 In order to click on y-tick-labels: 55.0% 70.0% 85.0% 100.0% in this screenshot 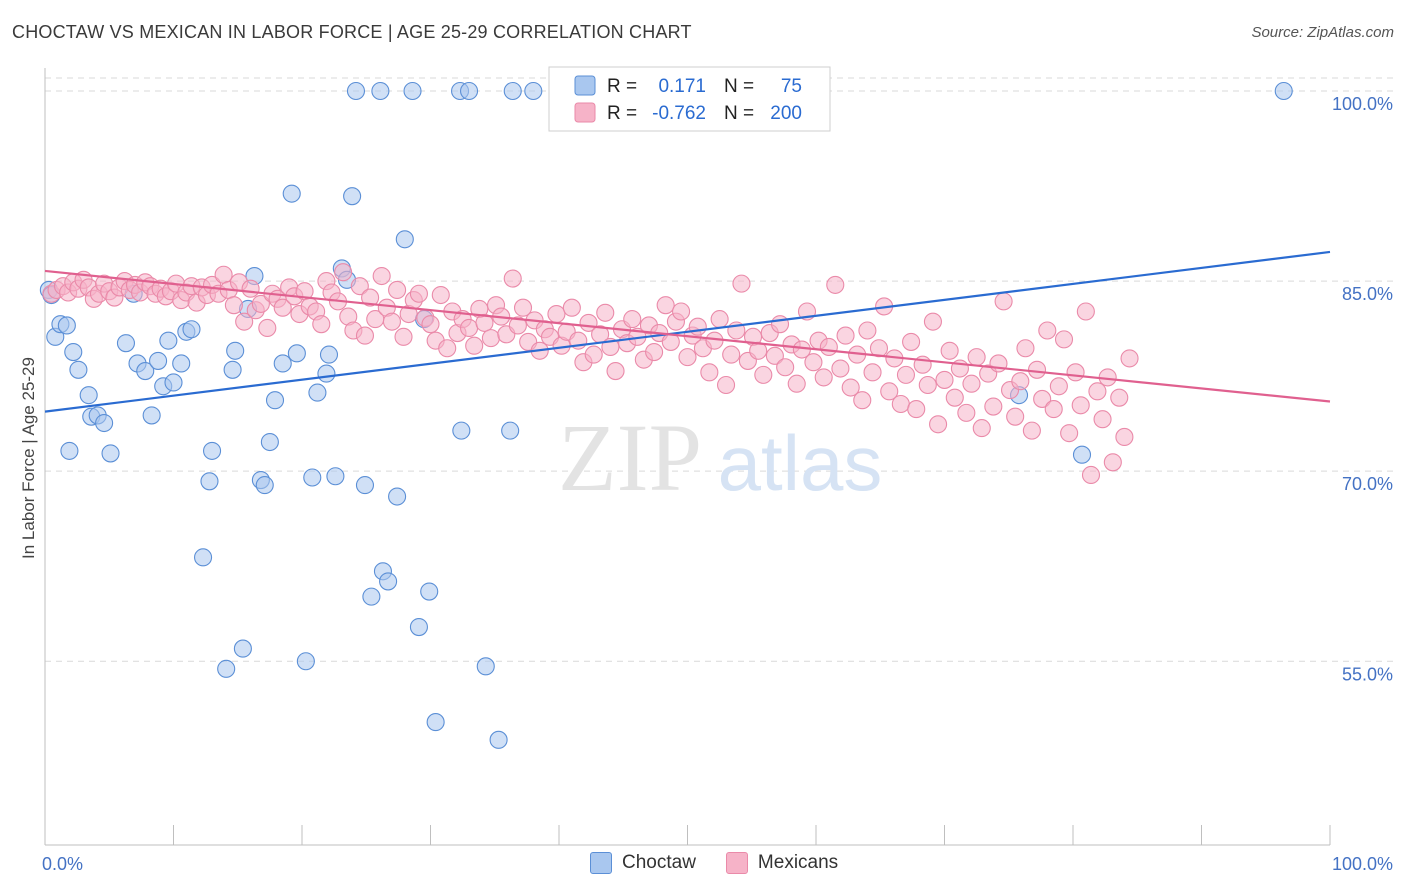, I will do `click(1362, 389)`.